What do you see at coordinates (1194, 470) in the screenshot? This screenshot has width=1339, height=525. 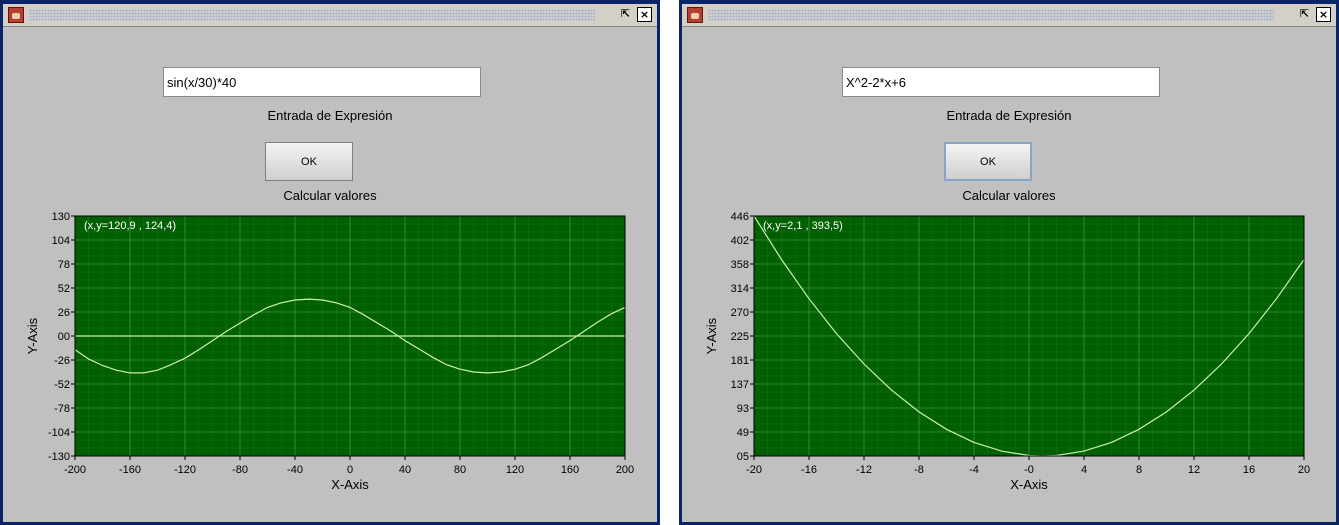 I see `x-tick-label: 12` at bounding box center [1194, 470].